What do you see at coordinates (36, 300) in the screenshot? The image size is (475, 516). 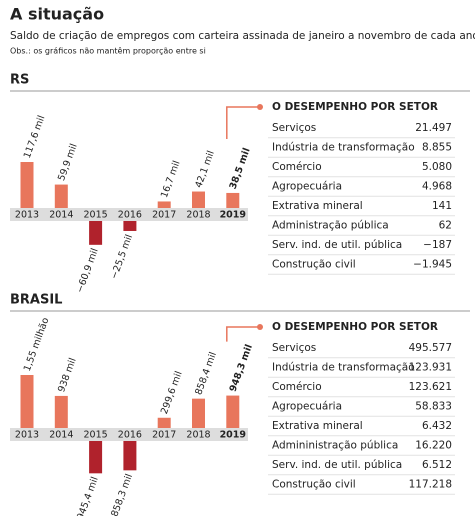 I see `region-title: BRASIL` at bounding box center [36, 300].